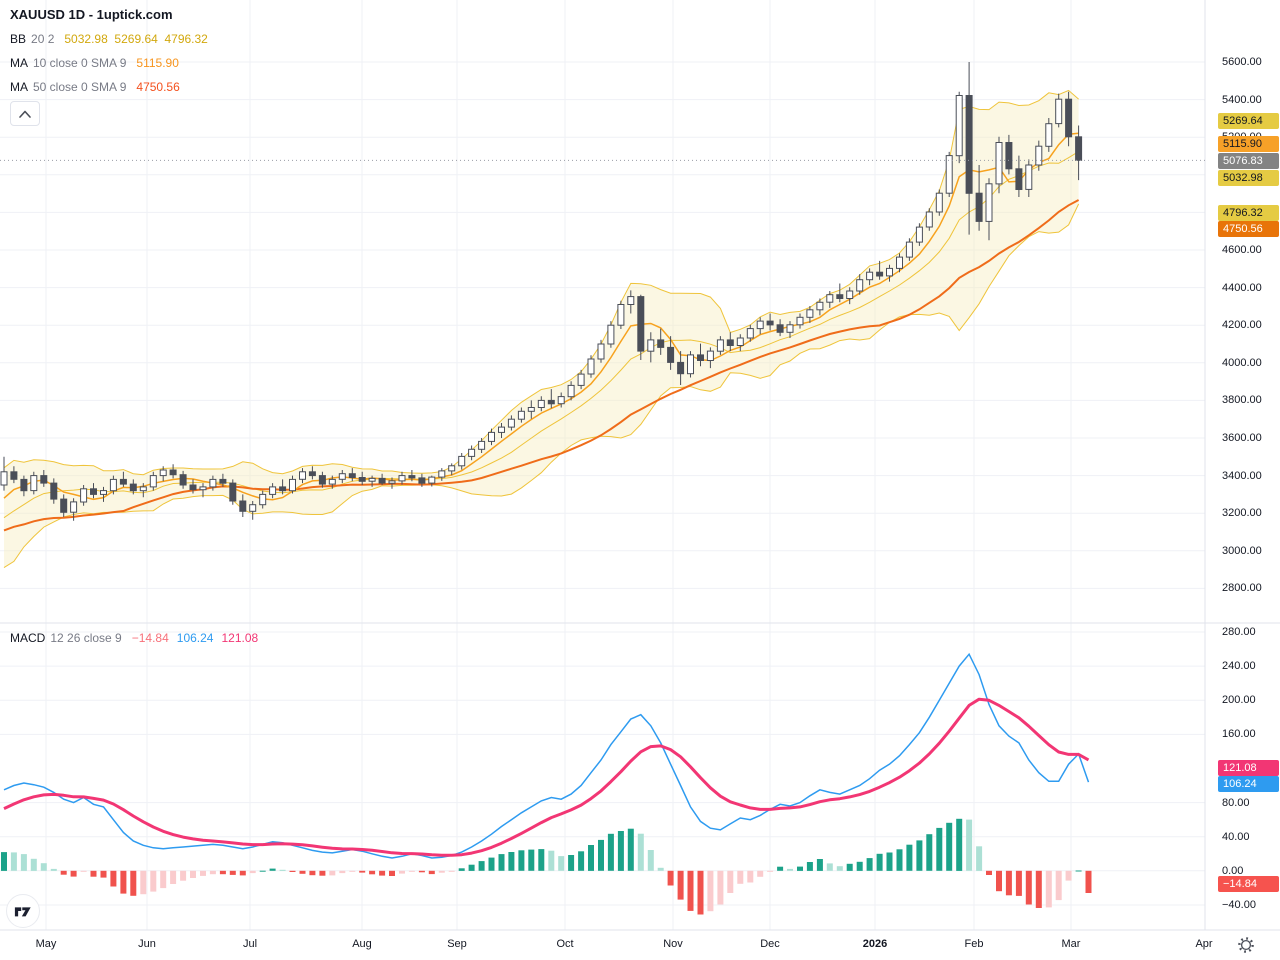  I want to click on macd-signal-line, so click(546, 777).